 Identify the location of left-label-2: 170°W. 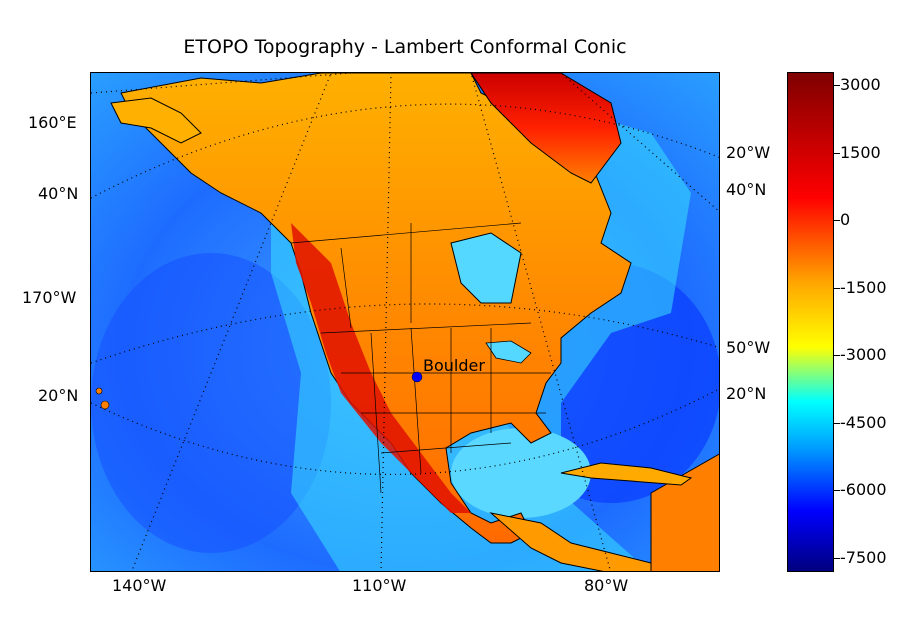
(49, 297).